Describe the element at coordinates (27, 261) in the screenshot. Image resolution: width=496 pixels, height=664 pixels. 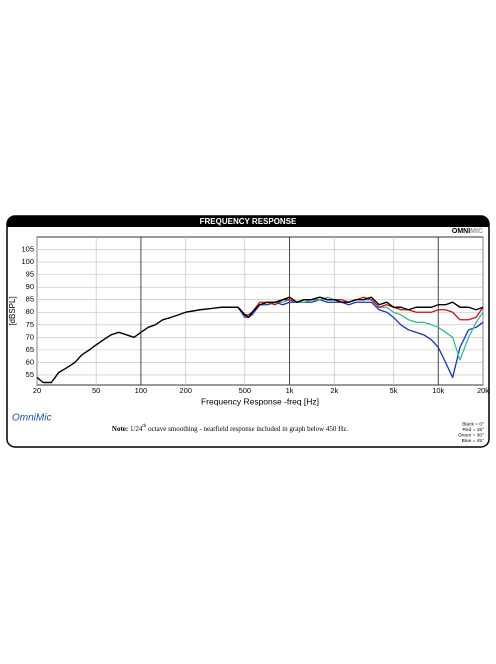
I see `y-tick-label: 100` at that location.